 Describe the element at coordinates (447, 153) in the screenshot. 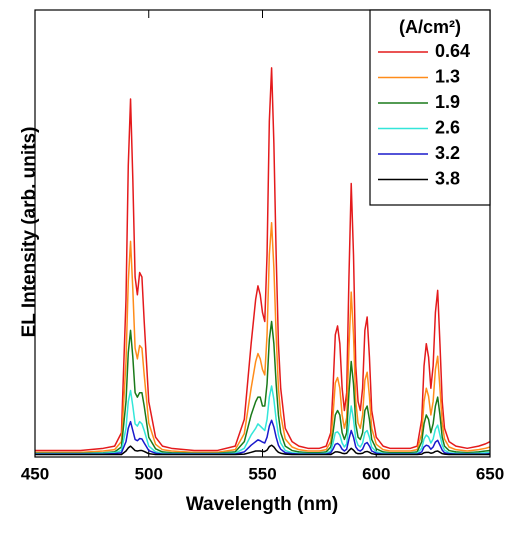

I see `legend-label: 3.2` at that location.